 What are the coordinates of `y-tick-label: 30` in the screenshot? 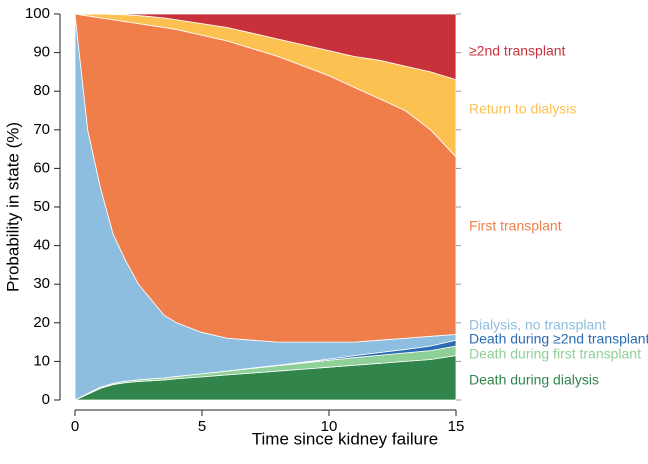 It's located at (41, 283).